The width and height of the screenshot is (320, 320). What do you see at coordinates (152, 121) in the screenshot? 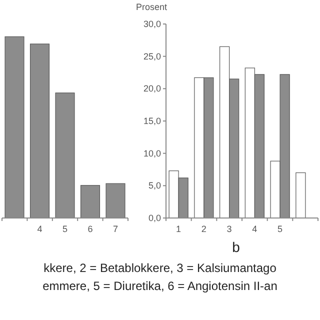
I see `y-tick-label: 15,0` at bounding box center [152, 121].